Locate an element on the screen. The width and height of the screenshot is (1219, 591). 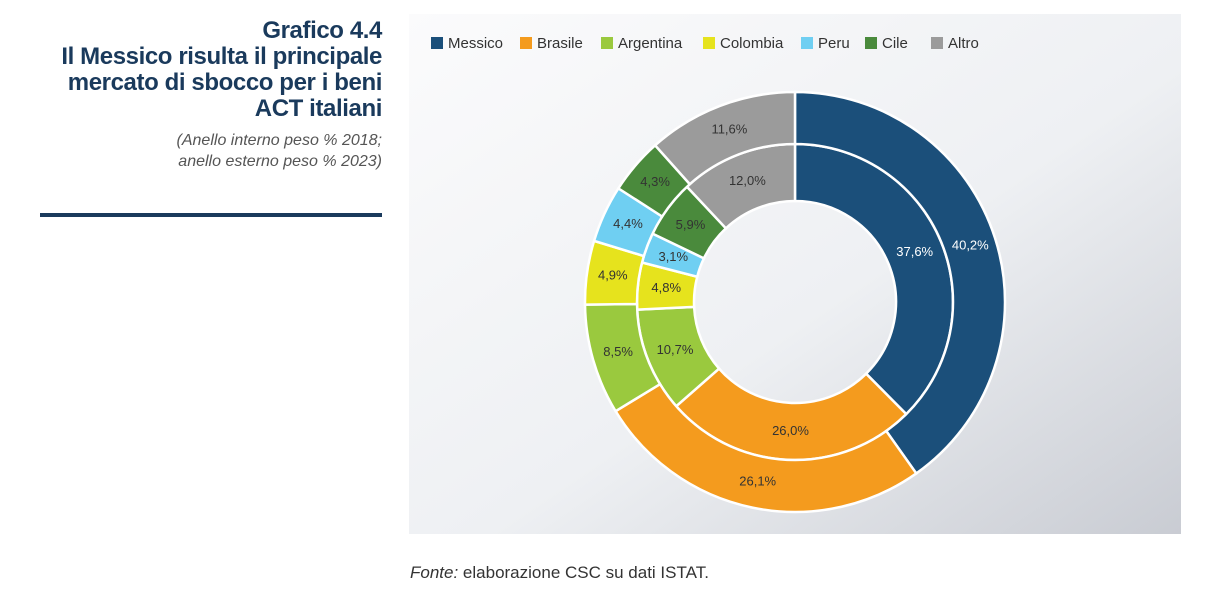
inner-ring-label-colombia: 4,8% is located at coordinates (666, 287).